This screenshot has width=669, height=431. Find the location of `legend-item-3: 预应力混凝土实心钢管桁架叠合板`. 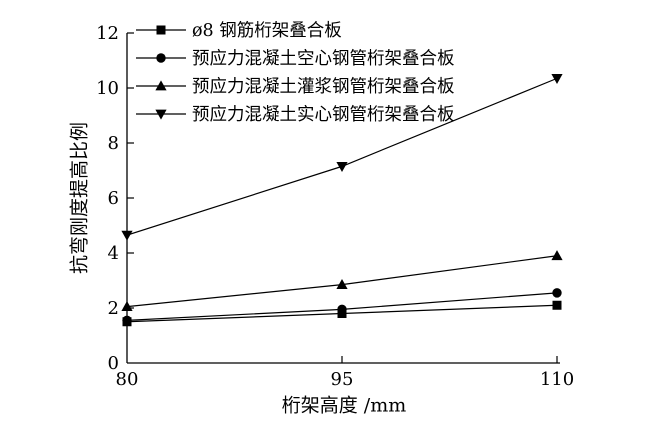

legend-item-3: 预应力混凝土实心钢管桁架叠合板 is located at coordinates (295, 115).